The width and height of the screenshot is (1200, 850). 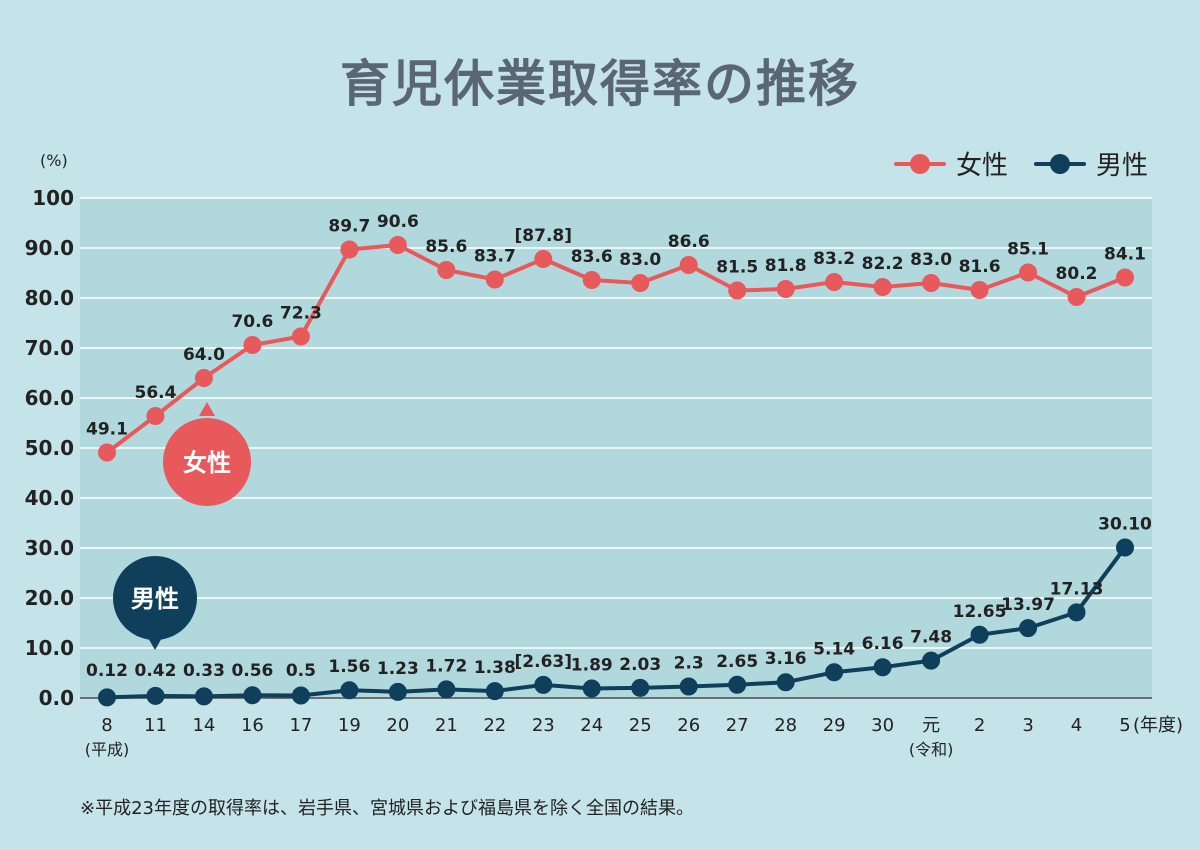 What do you see at coordinates (979, 725) in the screenshot?
I see `x-tick-label: 2` at bounding box center [979, 725].